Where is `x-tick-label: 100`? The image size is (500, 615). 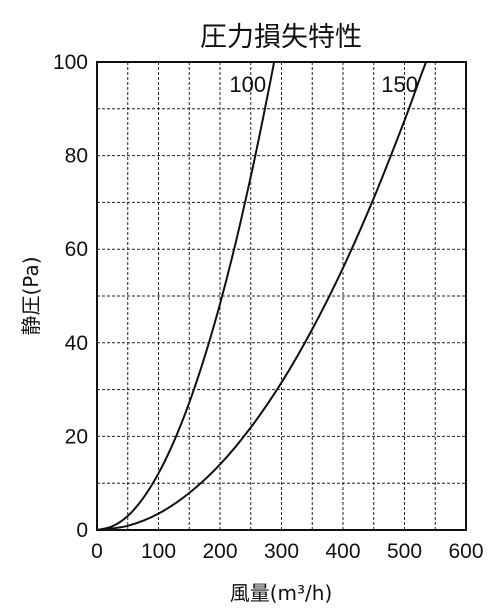 x-tick-label: 100 is located at coordinates (158, 551).